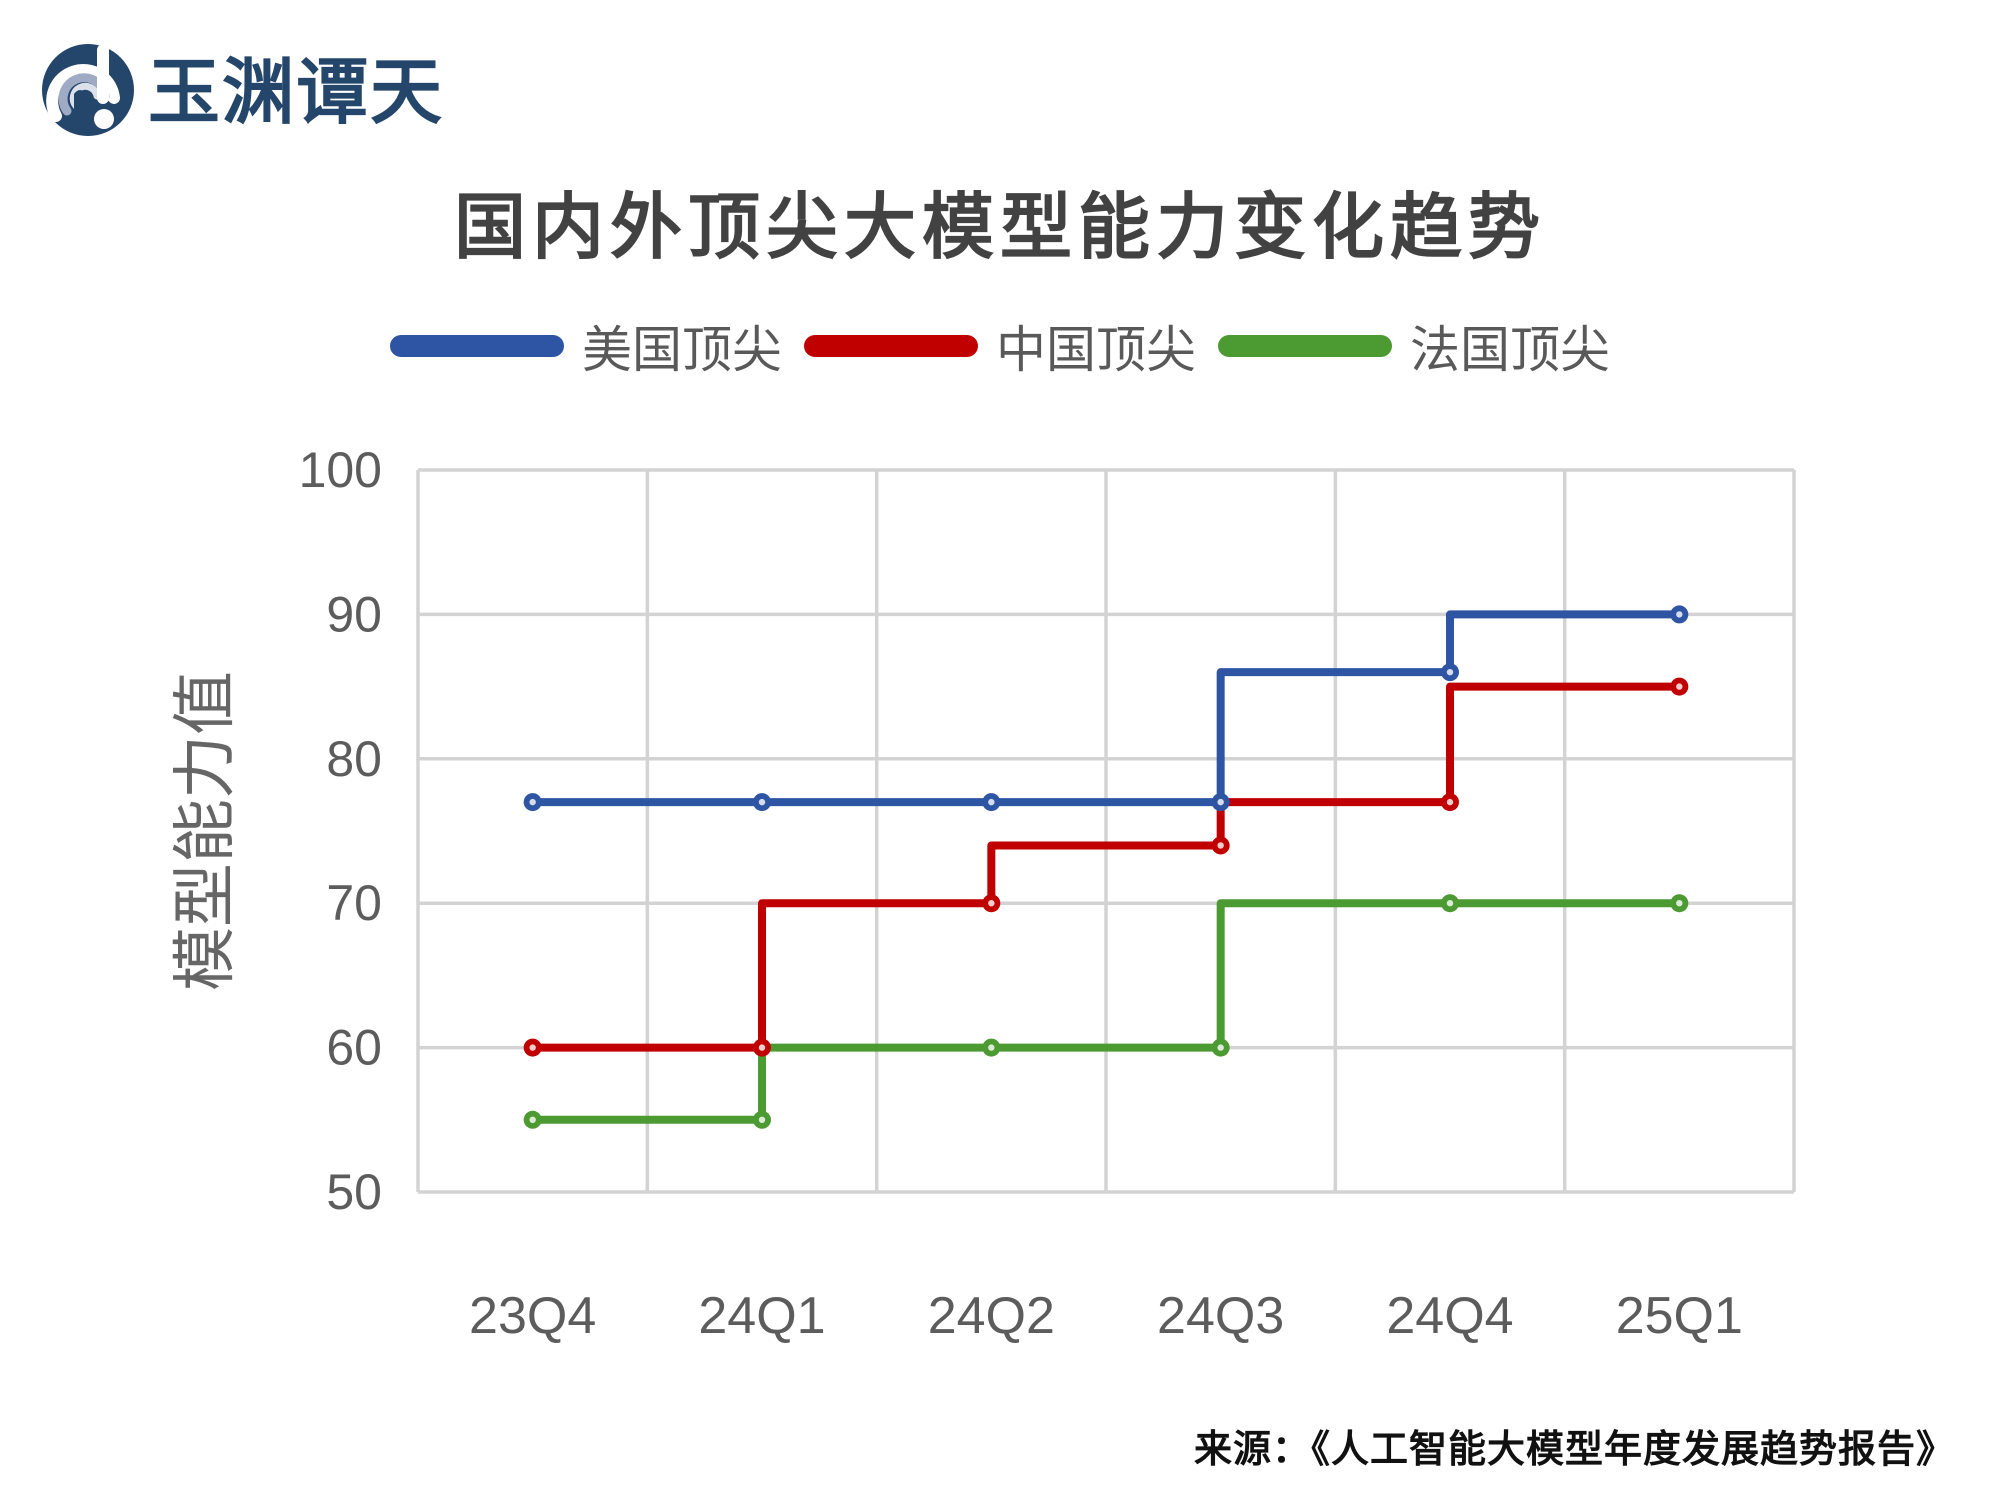 The height and width of the screenshot is (1500, 2000). Describe the element at coordinates (991, 1316) in the screenshot. I see `x-tick-label: 24Q2` at that location.